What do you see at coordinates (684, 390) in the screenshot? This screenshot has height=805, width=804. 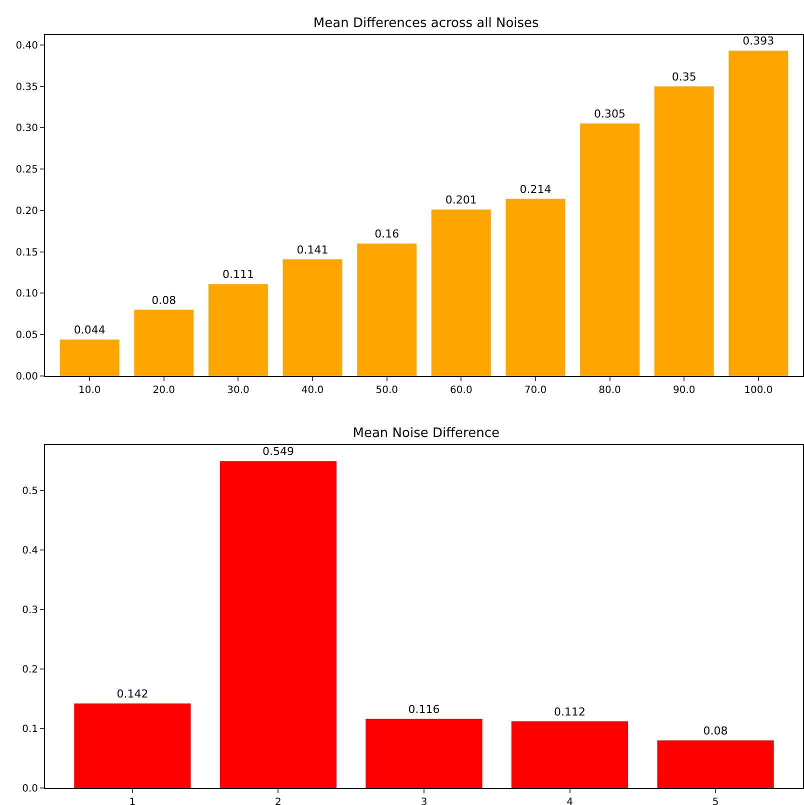 I see `x-tick-label: 90.0` at bounding box center [684, 390].